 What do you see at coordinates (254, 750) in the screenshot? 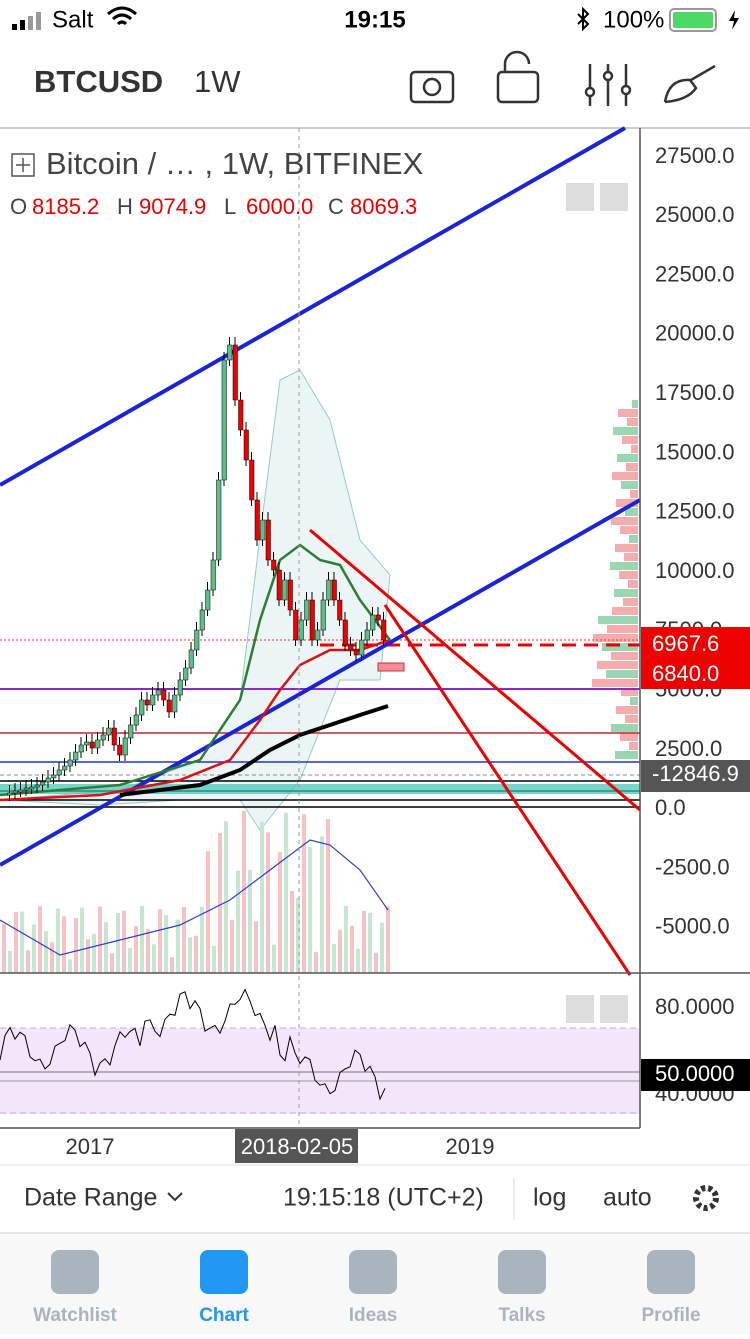
I see `ma-black` at bounding box center [254, 750].